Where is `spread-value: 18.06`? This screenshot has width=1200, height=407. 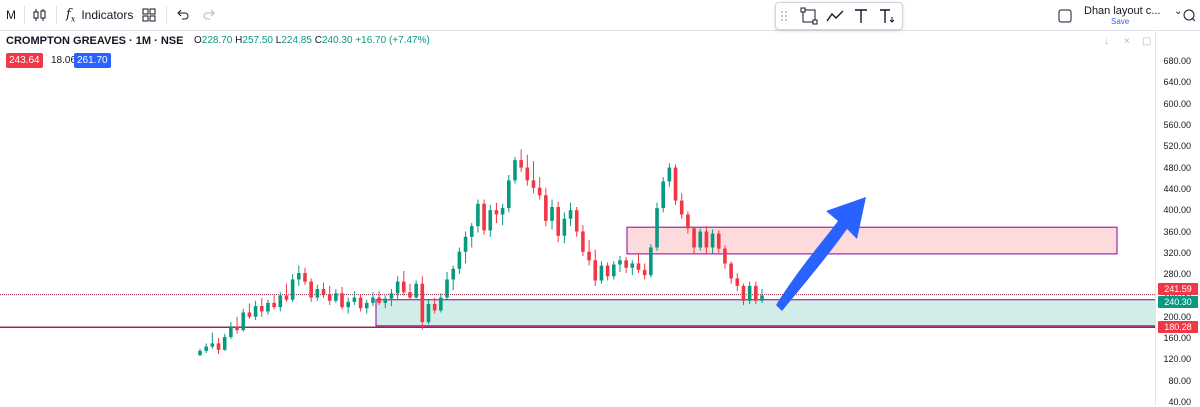 spread-value: 18.06 is located at coordinates (64, 60).